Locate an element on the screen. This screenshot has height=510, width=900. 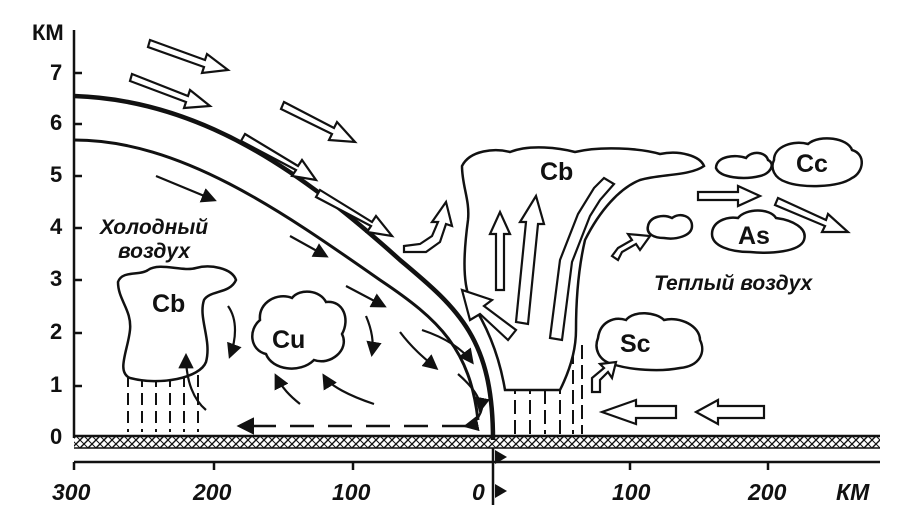
y-tick-7: 7 is located at coordinates (56, 72).